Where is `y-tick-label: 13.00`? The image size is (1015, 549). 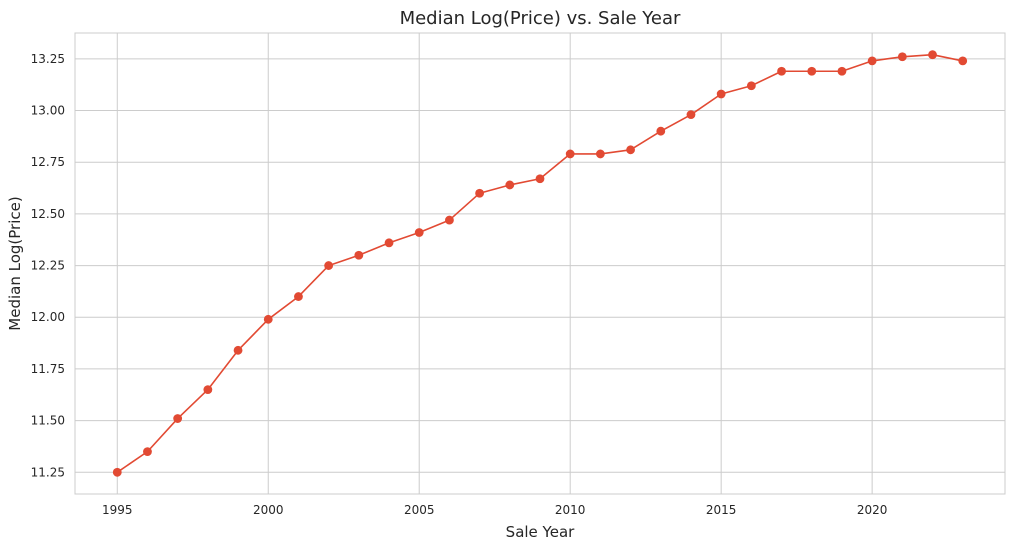 y-tick-label: 13.00 is located at coordinates (48, 111).